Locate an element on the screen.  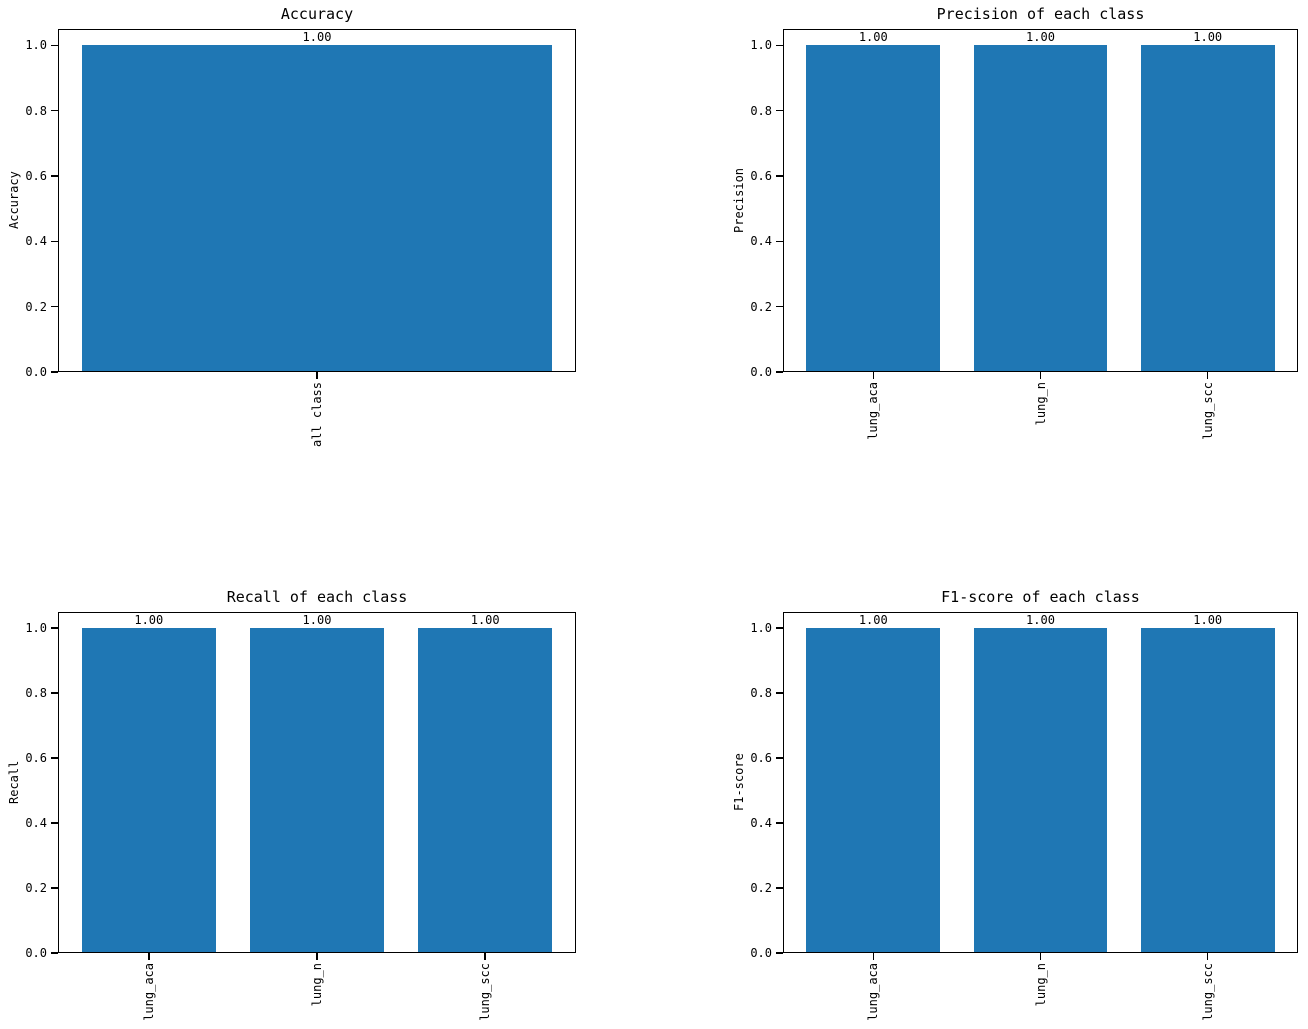
plot-title: Precision of each class is located at coordinates (1040, 14).